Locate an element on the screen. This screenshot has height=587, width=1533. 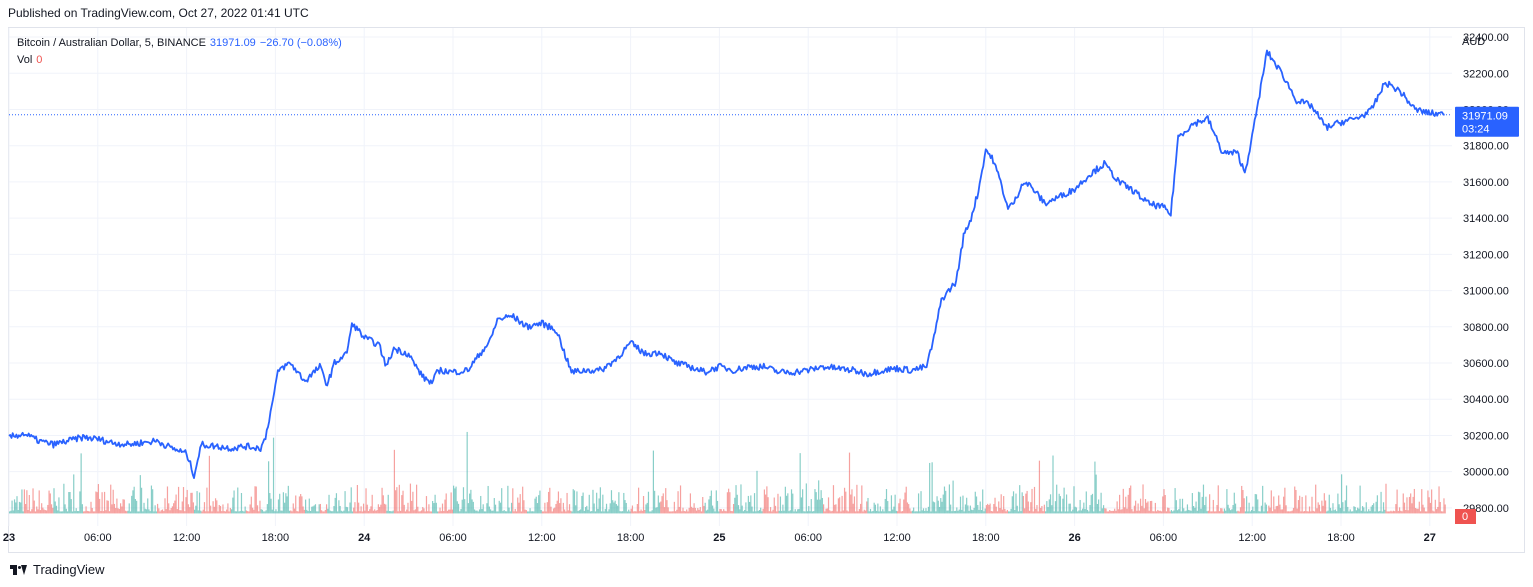
y-tick-label: 32200.00 is located at coordinates (1486, 74).